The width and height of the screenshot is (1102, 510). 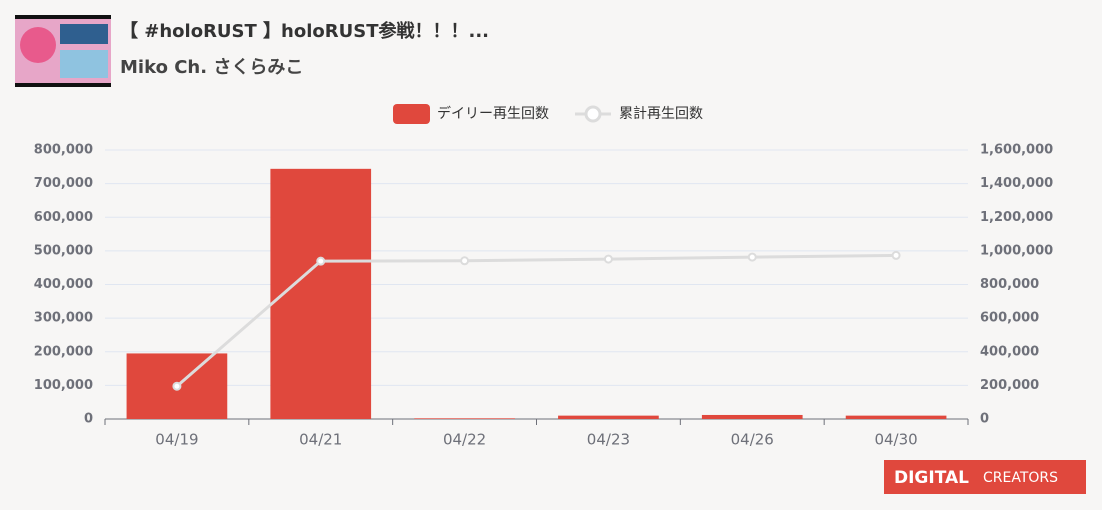 I want to click on y-tick-label: 100,000, so click(x=63, y=385).